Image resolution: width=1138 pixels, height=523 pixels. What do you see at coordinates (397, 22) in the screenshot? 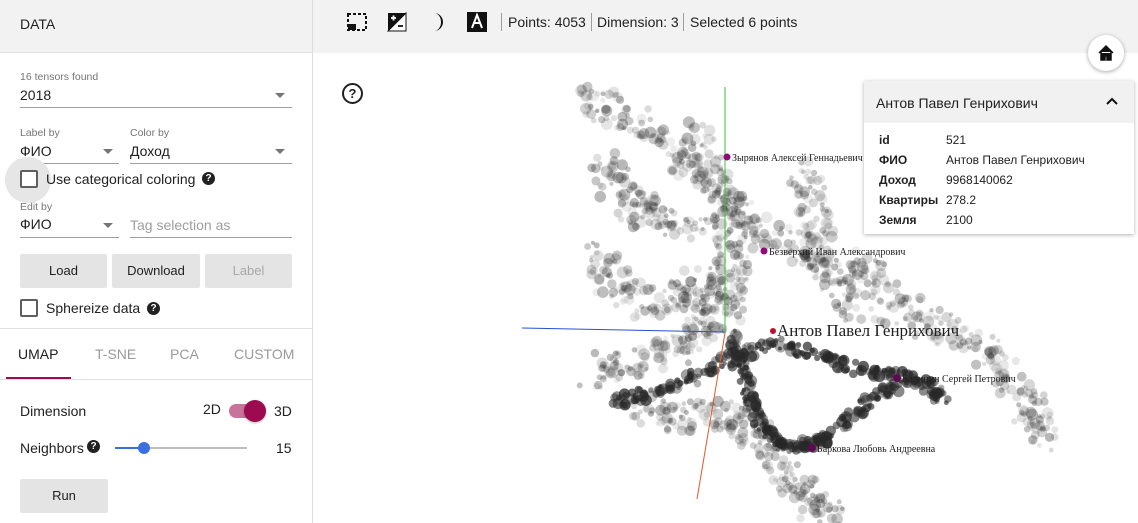
I see `night-mode-contrast-icon` at bounding box center [397, 22].